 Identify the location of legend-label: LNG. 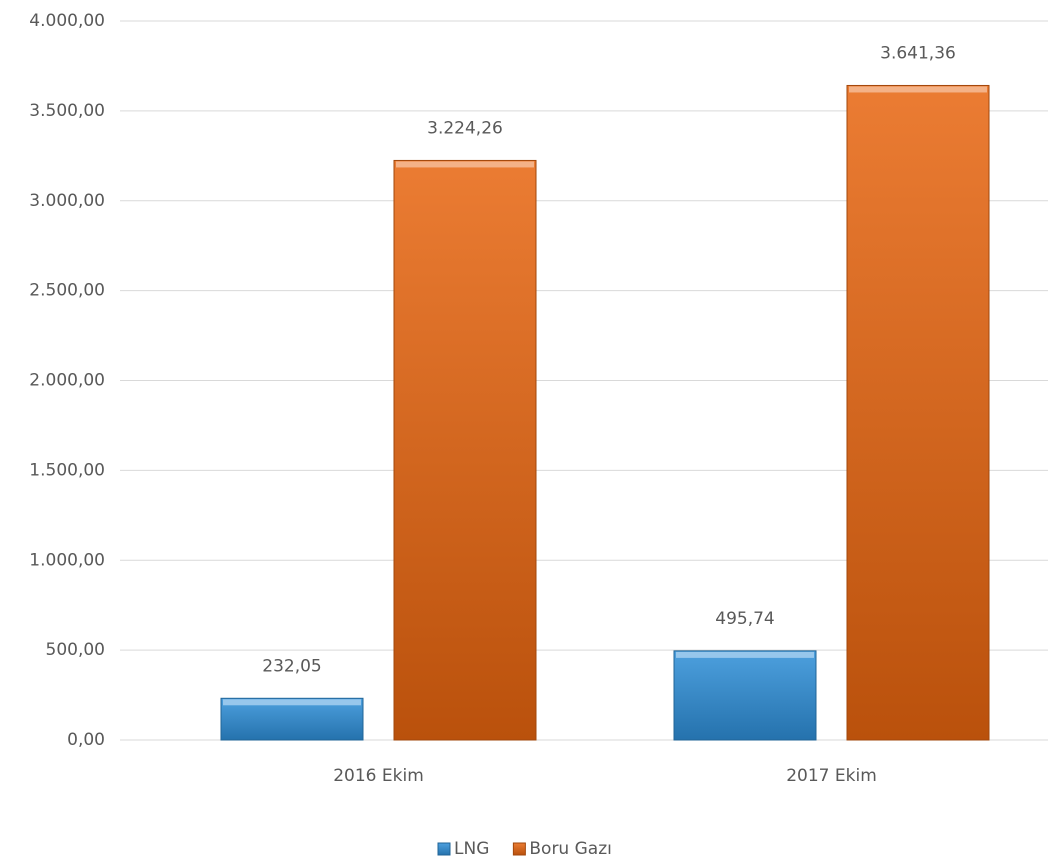
(471, 849).